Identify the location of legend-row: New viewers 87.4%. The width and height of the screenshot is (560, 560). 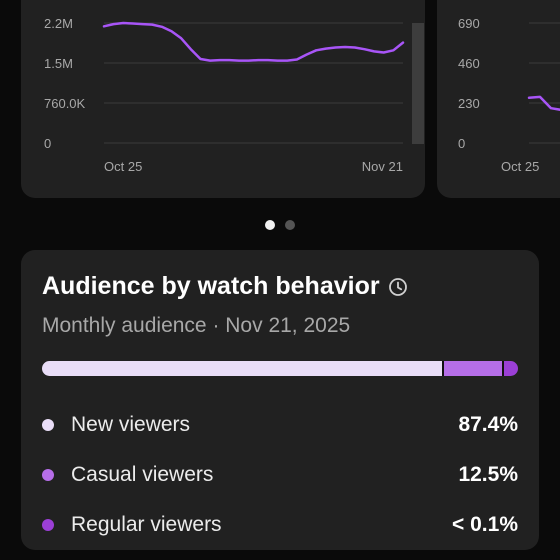
(280, 425).